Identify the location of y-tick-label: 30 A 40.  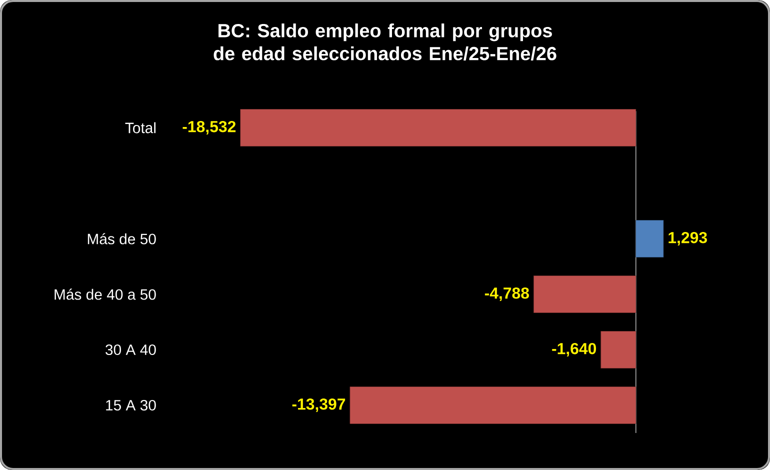
(131, 350).